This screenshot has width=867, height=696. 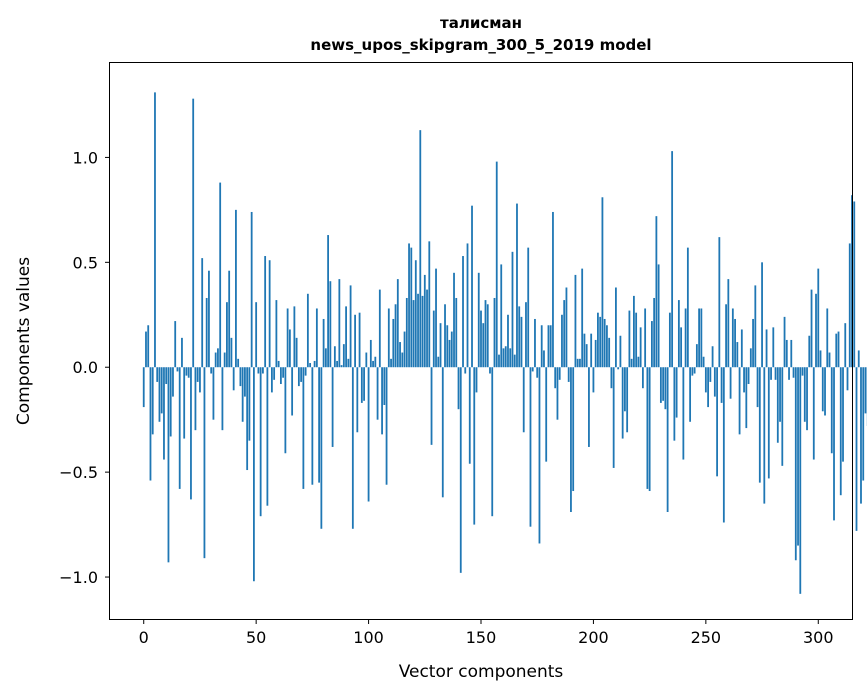 I want to click on y-tick-label: 1.0, so click(x=85, y=157).